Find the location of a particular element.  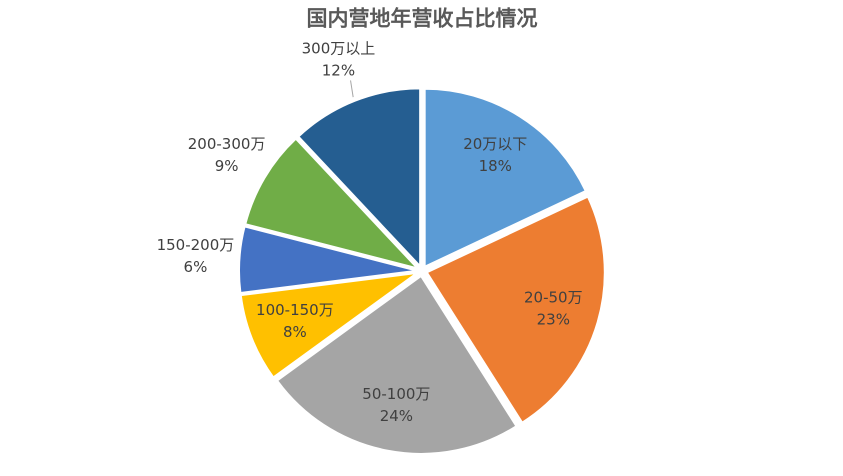

slice-label: 50-100万 is located at coordinates (396, 394).